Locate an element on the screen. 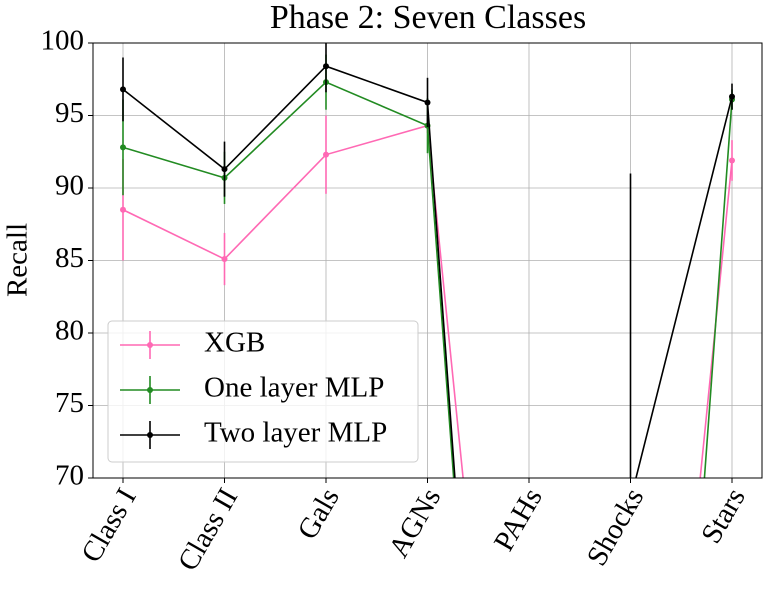  y-tick-label: 70 is located at coordinates (69, 476).